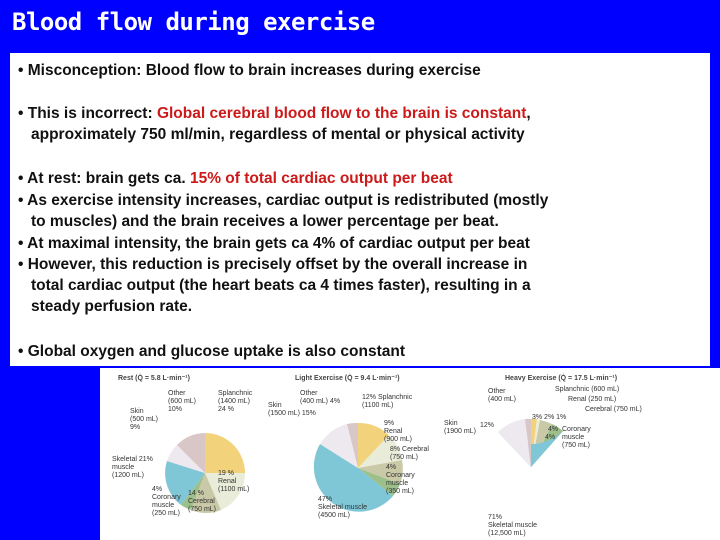 The height and width of the screenshot is (540, 720). What do you see at coordinates (166, 501) in the screenshot?
I see `label-rest-coronary: 4% Coronary muscle (250 mL)` at bounding box center [166, 501].